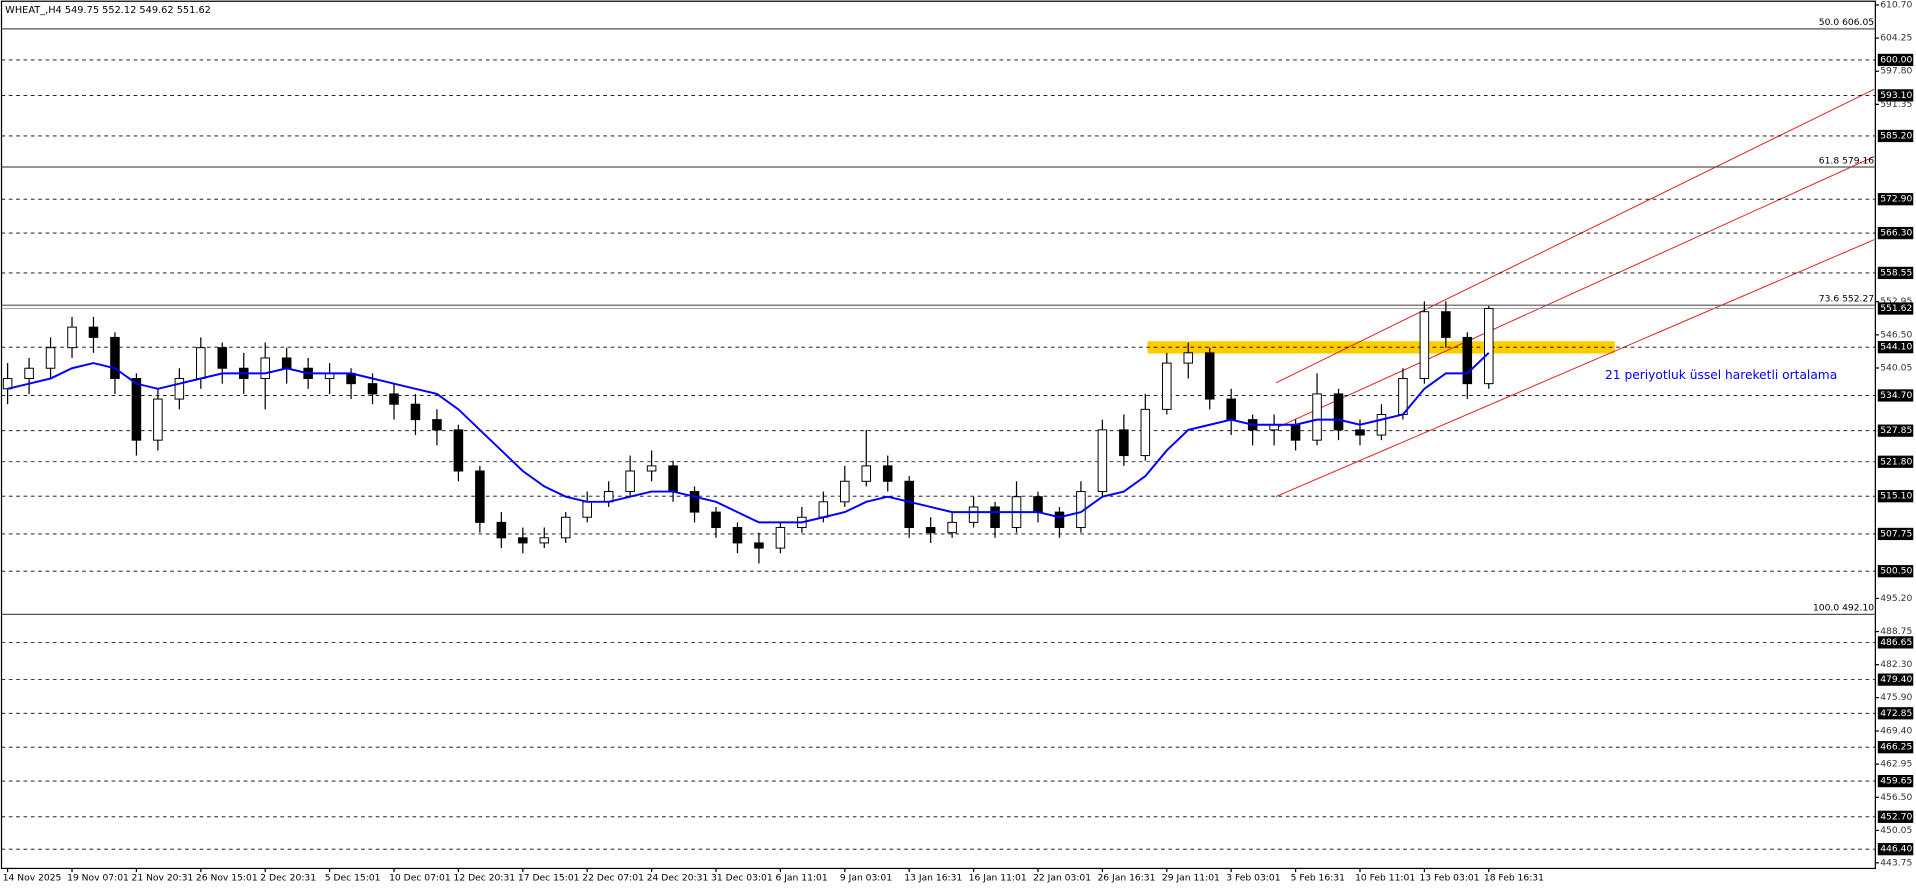  I want to click on x-tick-label: 13 Jan 16:31, so click(933, 878).